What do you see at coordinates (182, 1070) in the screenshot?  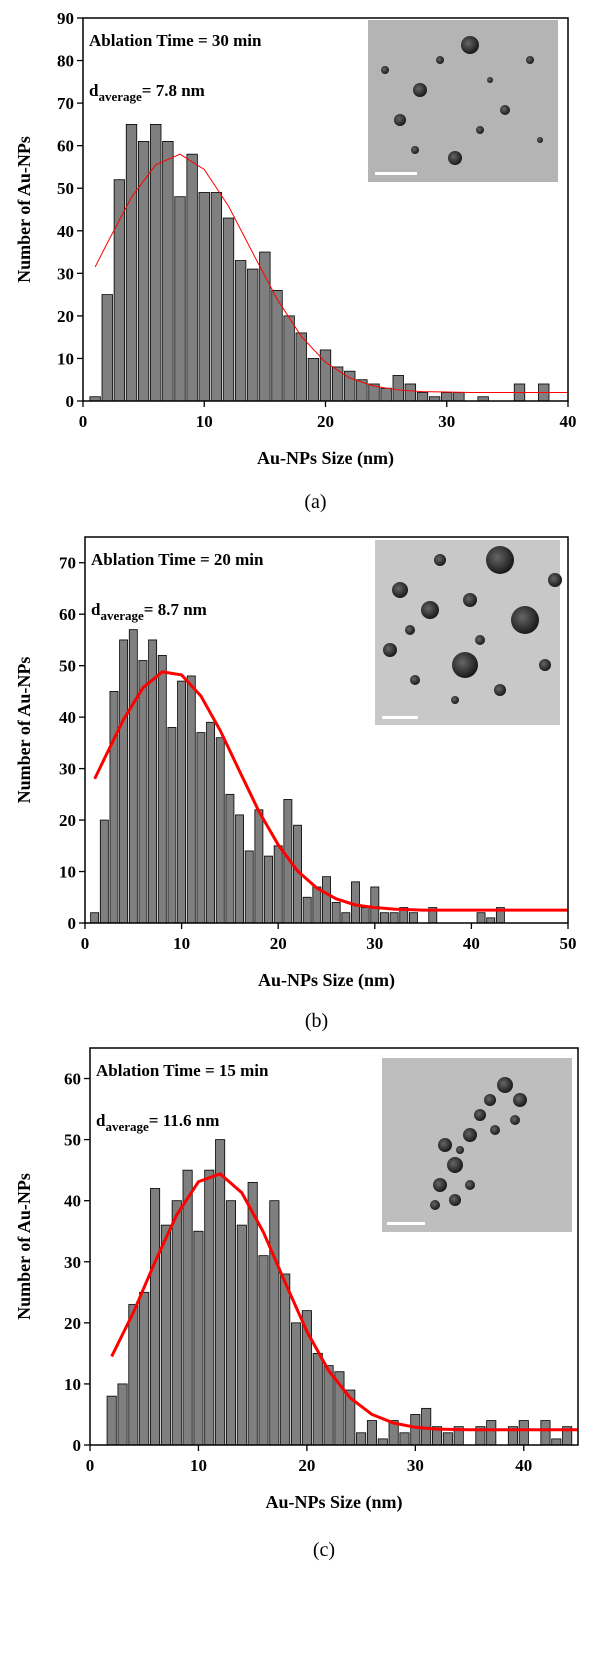 I see `annotation: Ablation Time = 15 min` at bounding box center [182, 1070].